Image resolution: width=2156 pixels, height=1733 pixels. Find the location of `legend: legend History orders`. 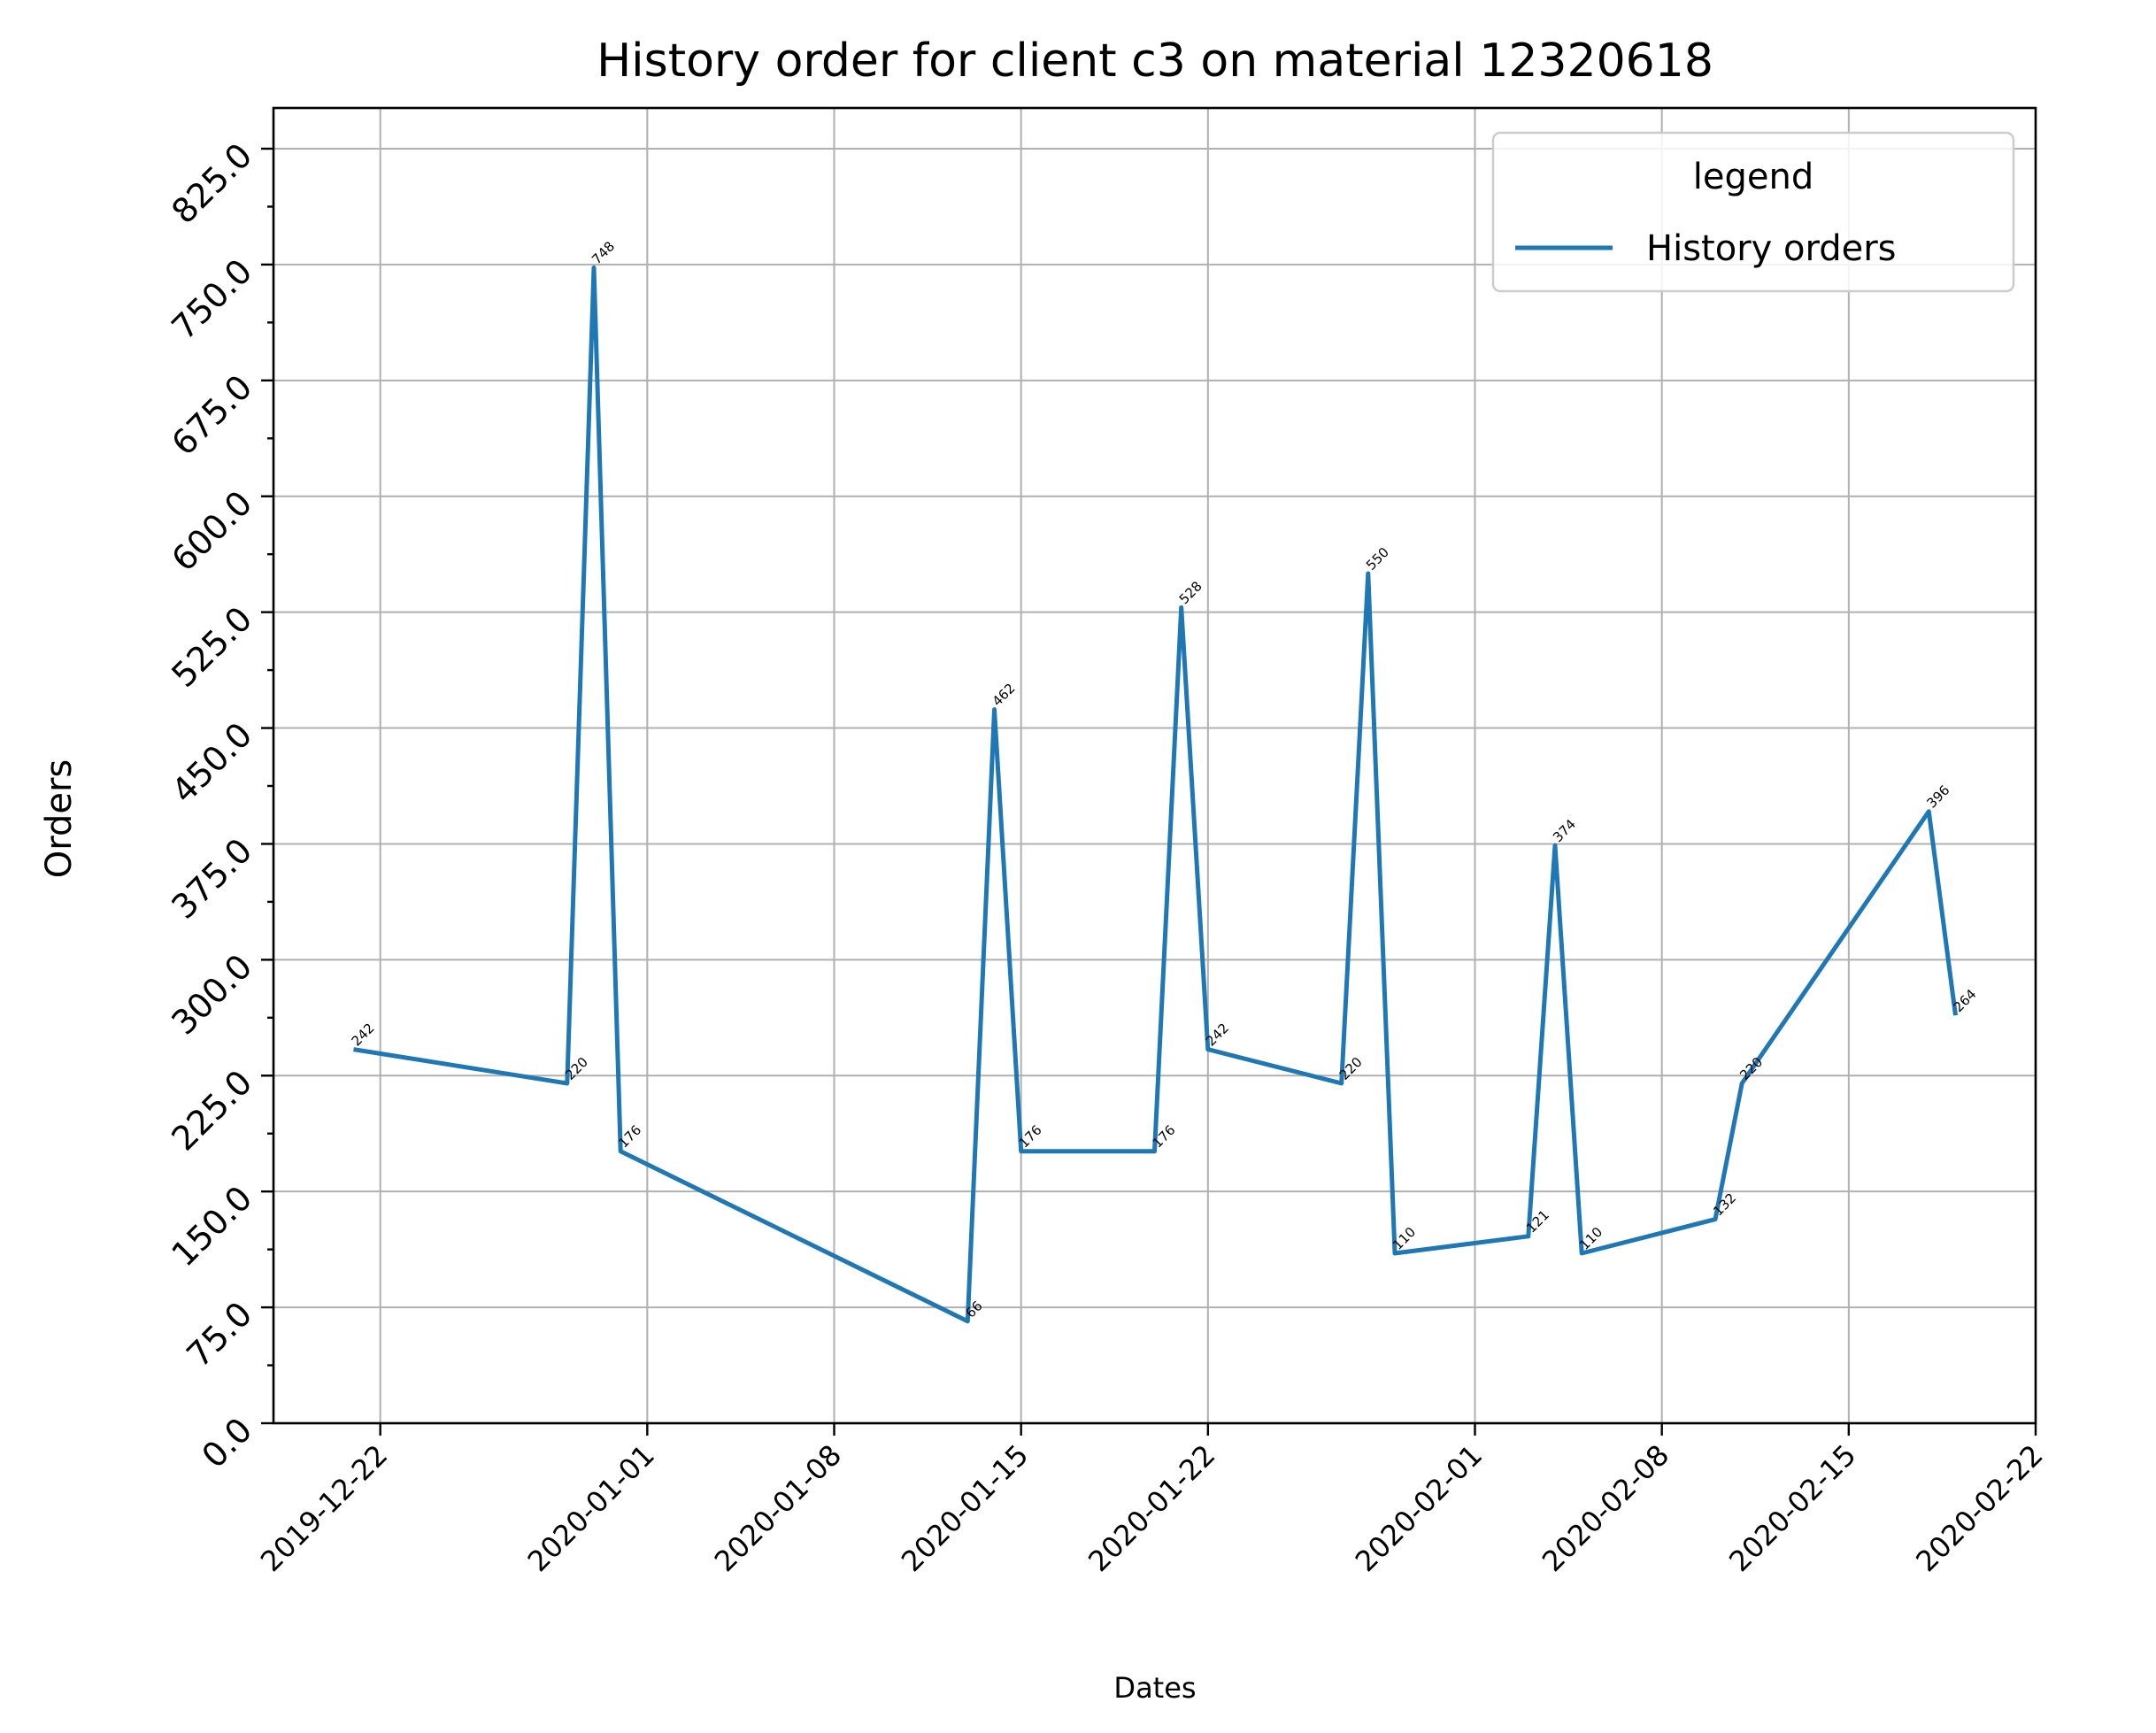

legend: legend History orders is located at coordinates (1753, 212).